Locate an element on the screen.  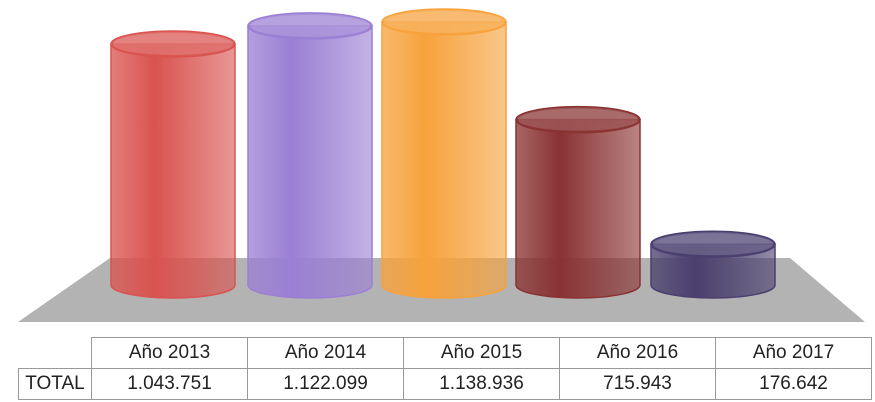
category-label: Año 2016 is located at coordinates (637, 353).